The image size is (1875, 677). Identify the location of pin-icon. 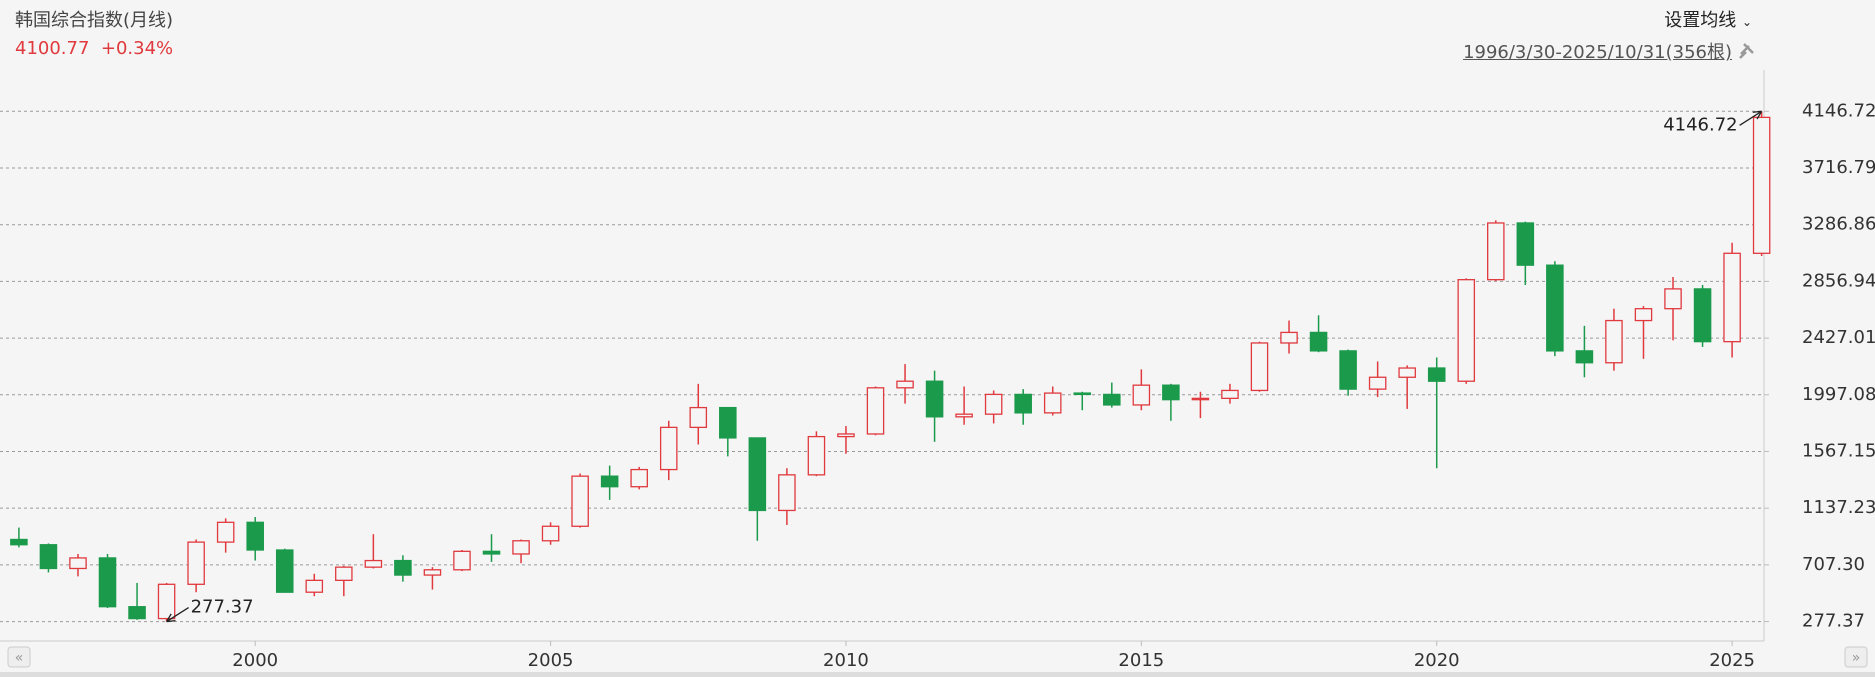
(1746, 51).